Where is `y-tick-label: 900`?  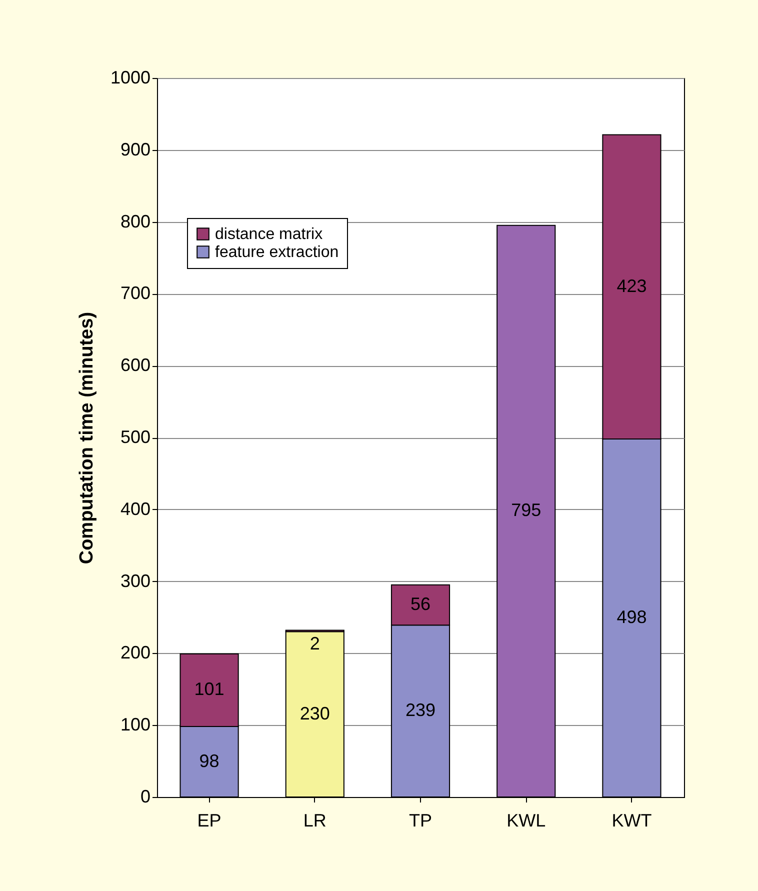
y-tick-label: 900 is located at coordinates (135, 149).